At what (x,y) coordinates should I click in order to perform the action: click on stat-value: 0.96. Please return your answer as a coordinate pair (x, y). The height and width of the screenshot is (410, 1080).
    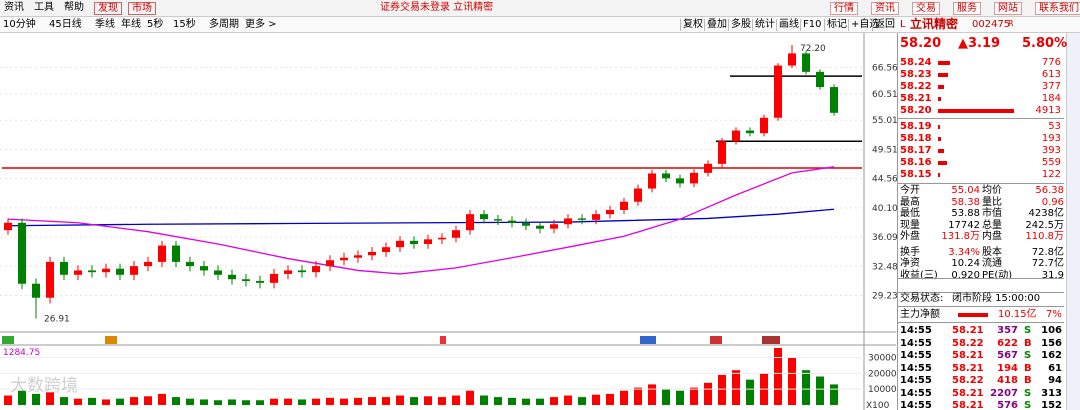
    Looking at the image, I should click on (1052, 202).